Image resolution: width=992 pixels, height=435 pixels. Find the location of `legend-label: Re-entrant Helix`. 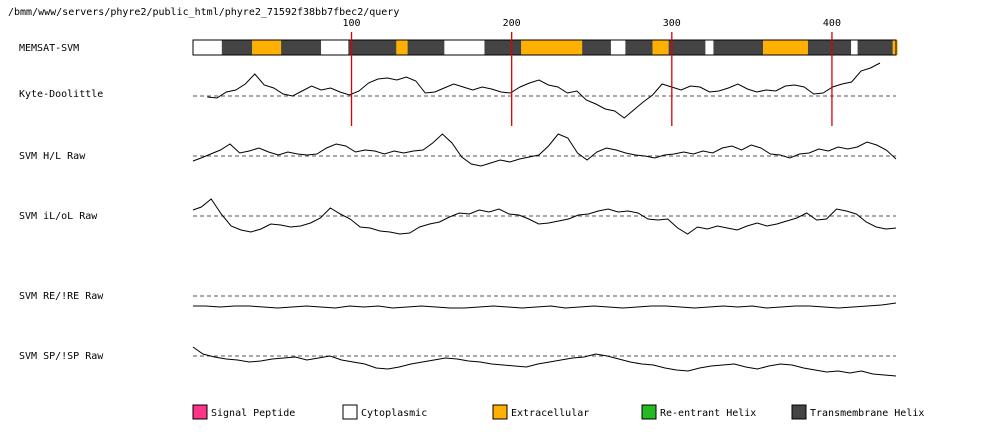

legend-label: Re-entrant Helix is located at coordinates (708, 413).